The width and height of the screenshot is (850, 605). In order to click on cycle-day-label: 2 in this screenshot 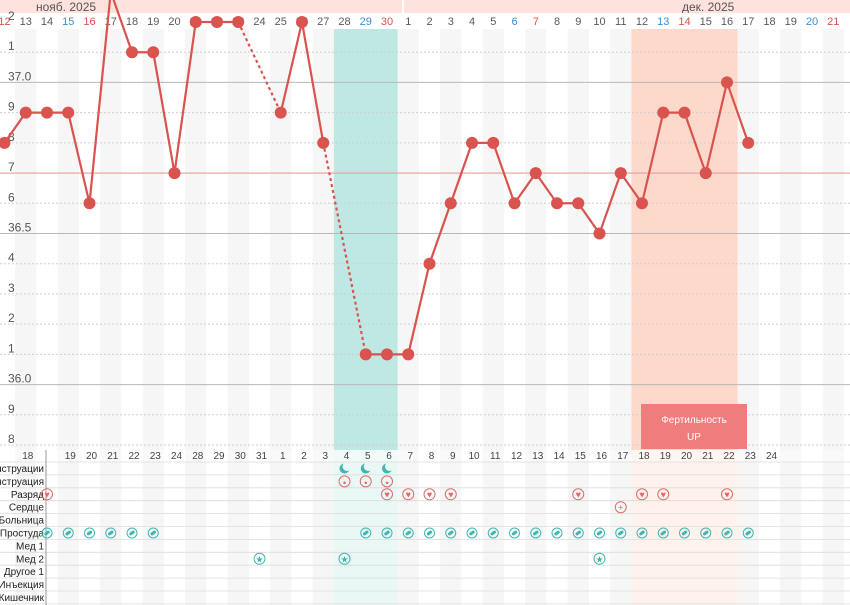, I will do `click(304, 456)`.